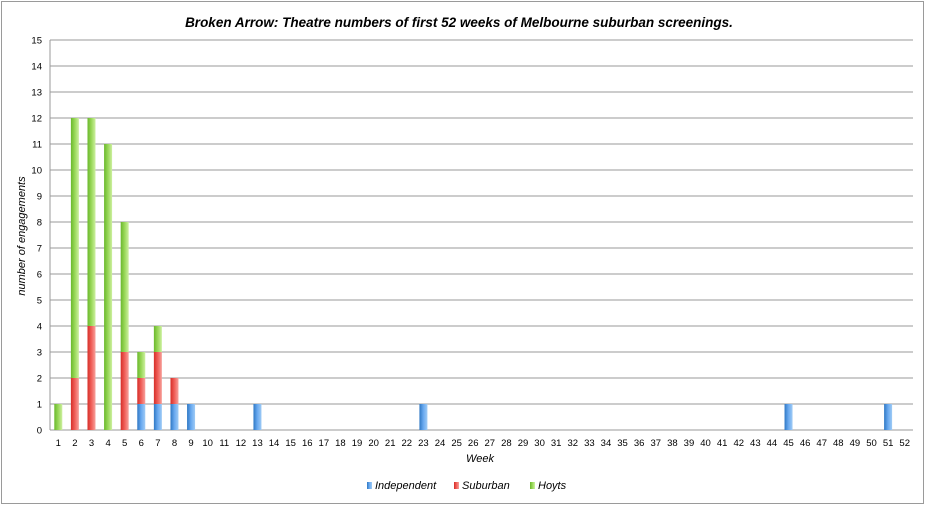 The height and width of the screenshot is (507, 927). Describe the element at coordinates (373, 443) in the screenshot. I see `x-tick-label: 20` at that location.